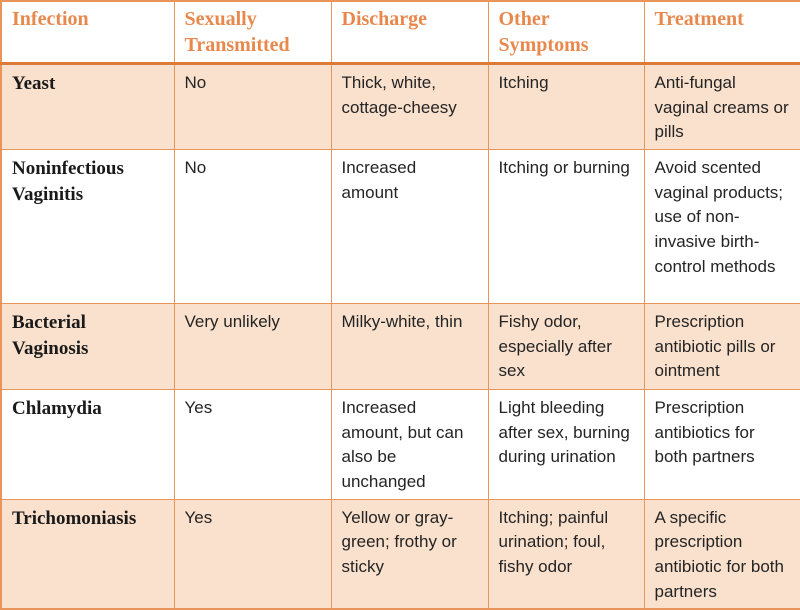 Image resolution: width=800 pixels, height=610 pixels. What do you see at coordinates (252, 33) in the screenshot?
I see `column-header-sexually-transmitted: Sexually Transmitted` at bounding box center [252, 33].